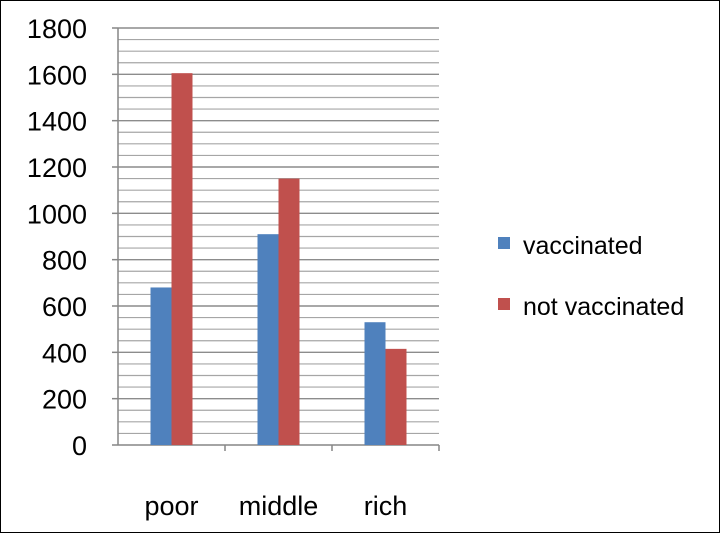 This screenshot has height=534, width=720. Describe the element at coordinates (182, 259) in the screenshot. I see `bar-not-vaccinated-poor` at that location.